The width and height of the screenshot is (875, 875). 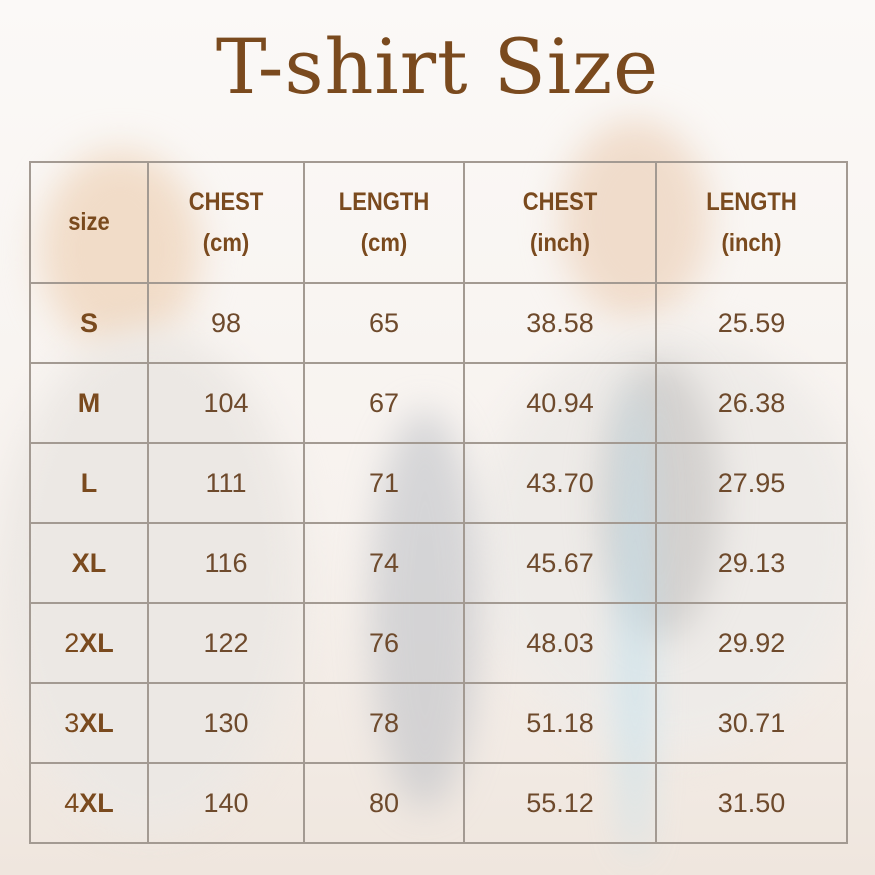 What do you see at coordinates (384, 403) in the screenshot?
I see `length-cm-cell: 67` at bounding box center [384, 403].